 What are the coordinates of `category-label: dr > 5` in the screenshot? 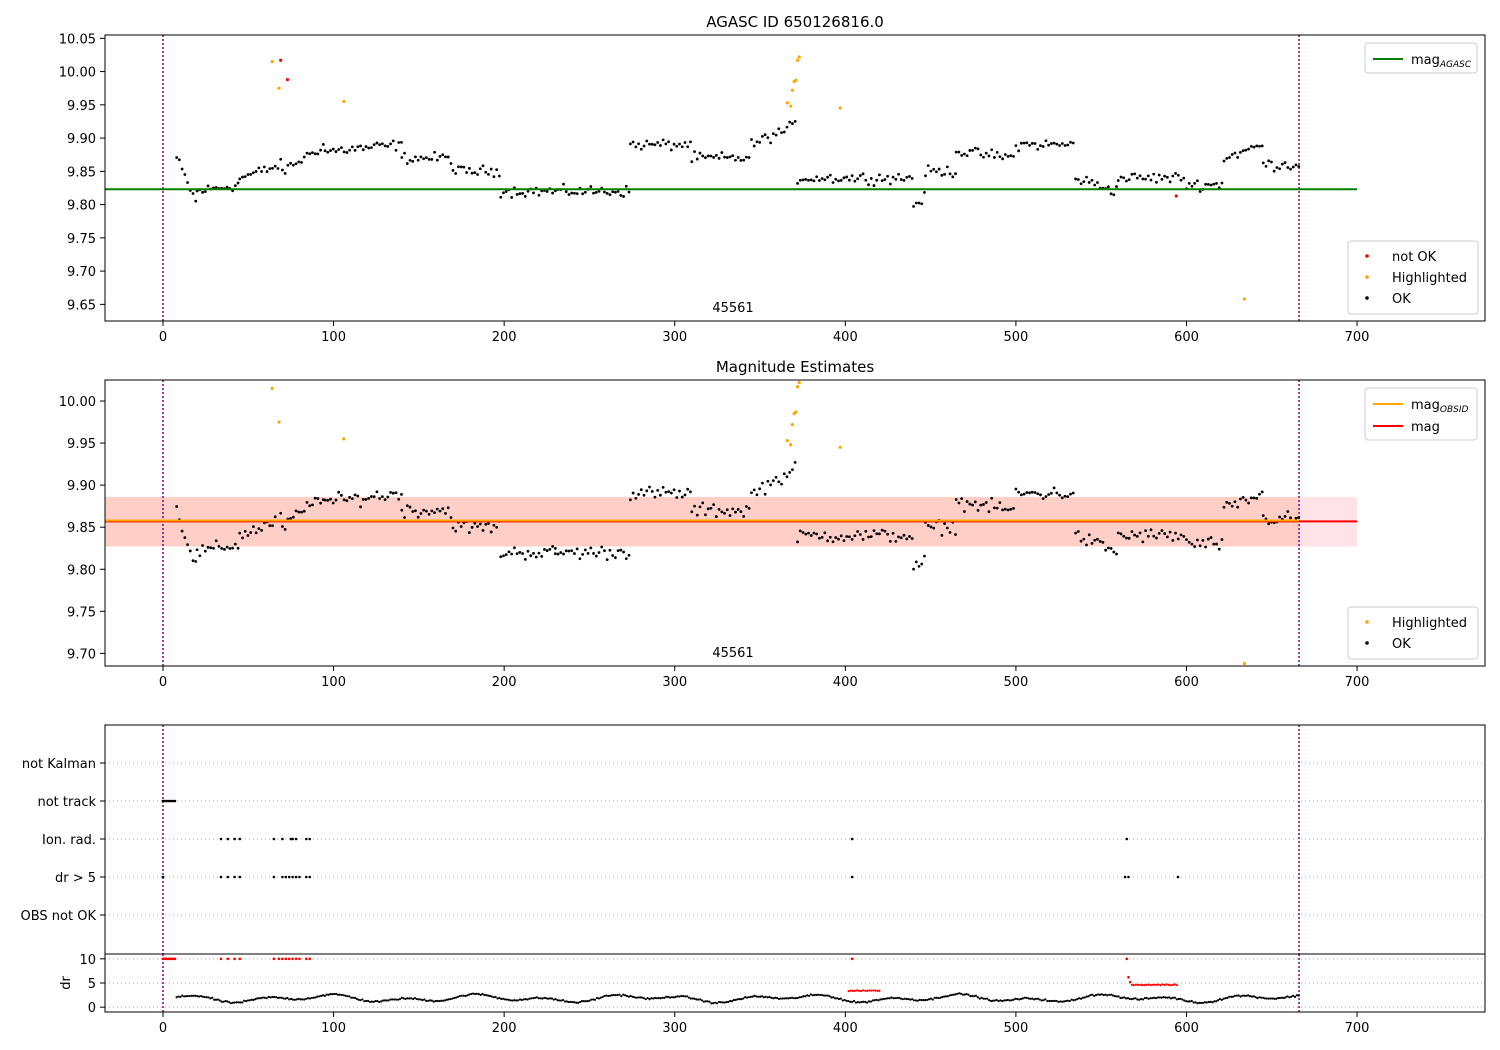 It's located at (75, 878).